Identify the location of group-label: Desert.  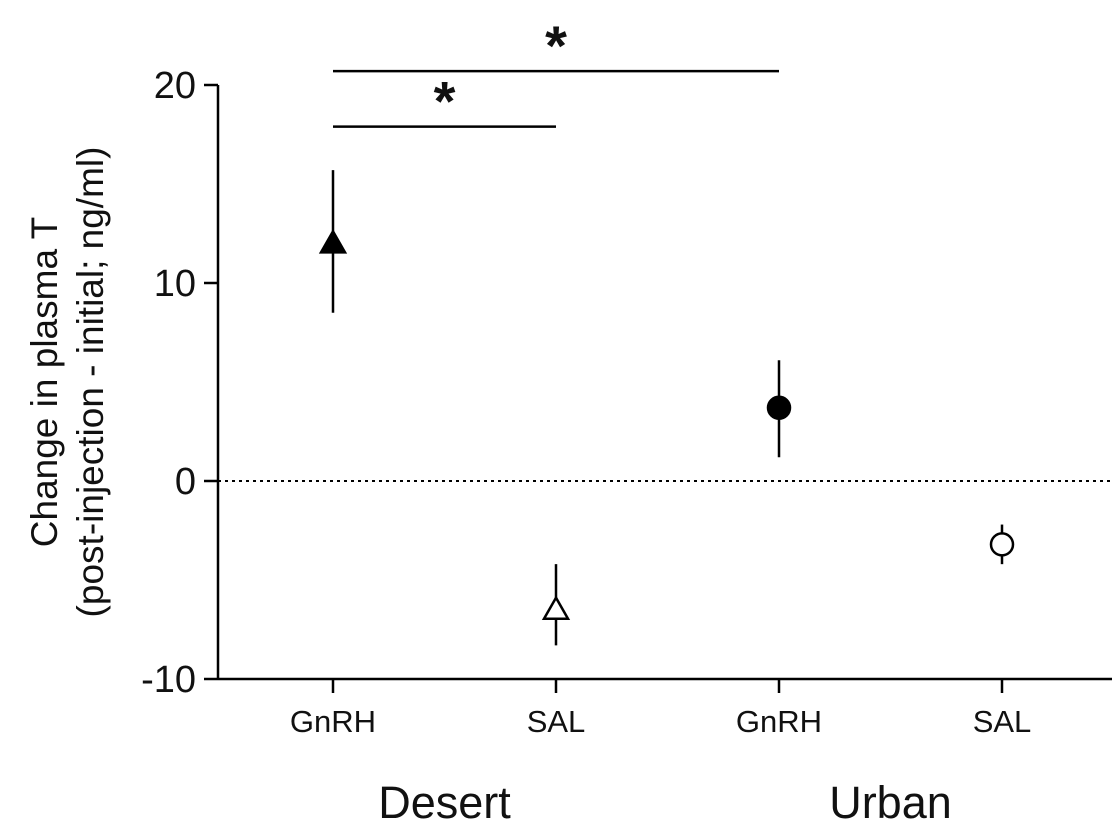
(444, 802).